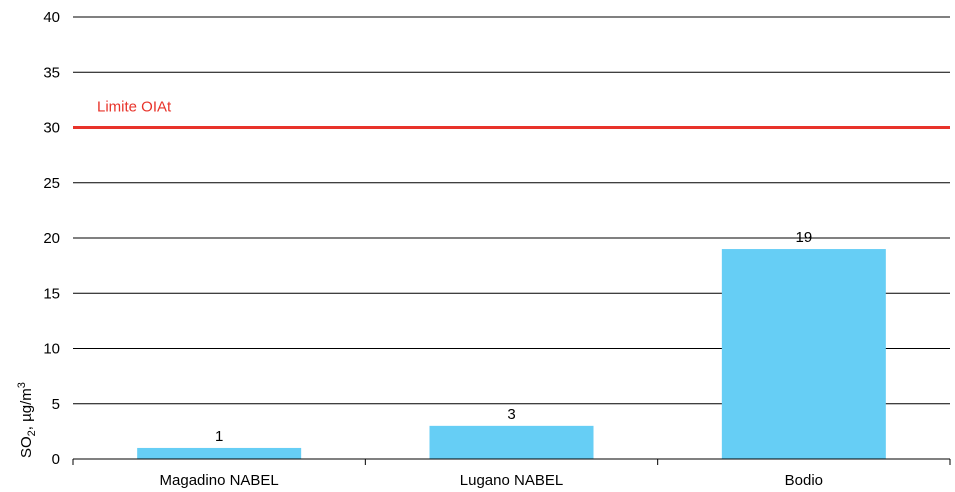 The width and height of the screenshot is (955, 492). What do you see at coordinates (32, 433) in the screenshot?
I see `y-label-sub: 2` at bounding box center [32, 433].